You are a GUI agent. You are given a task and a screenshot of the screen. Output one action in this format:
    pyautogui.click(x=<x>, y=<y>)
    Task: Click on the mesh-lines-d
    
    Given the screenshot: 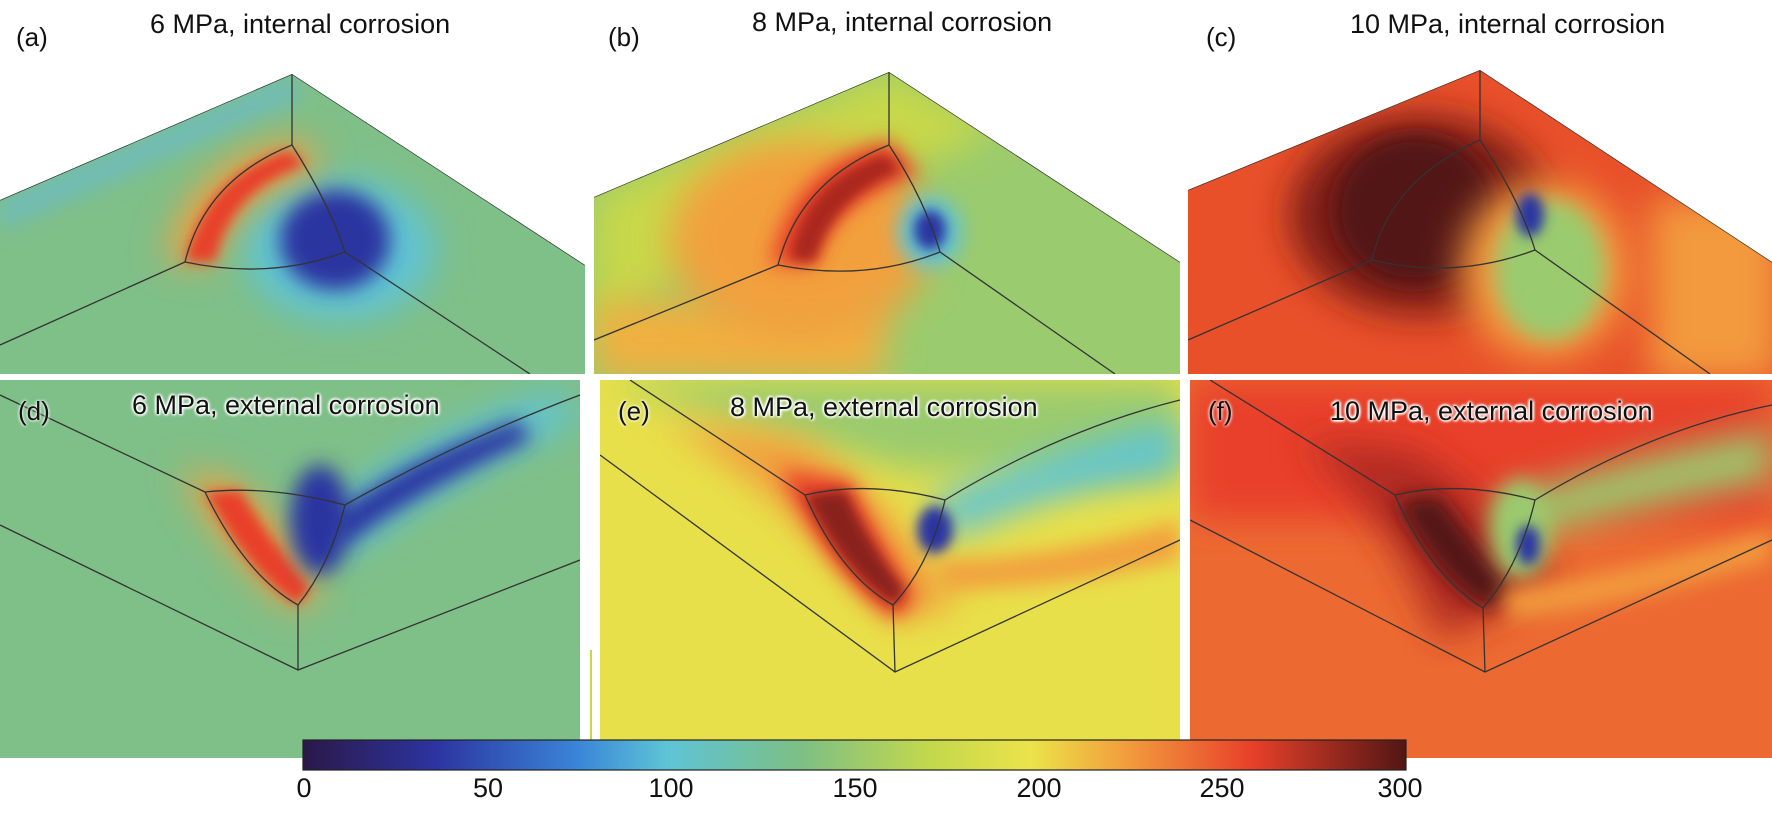 What is the action you would take?
    pyautogui.click(x=290, y=532)
    